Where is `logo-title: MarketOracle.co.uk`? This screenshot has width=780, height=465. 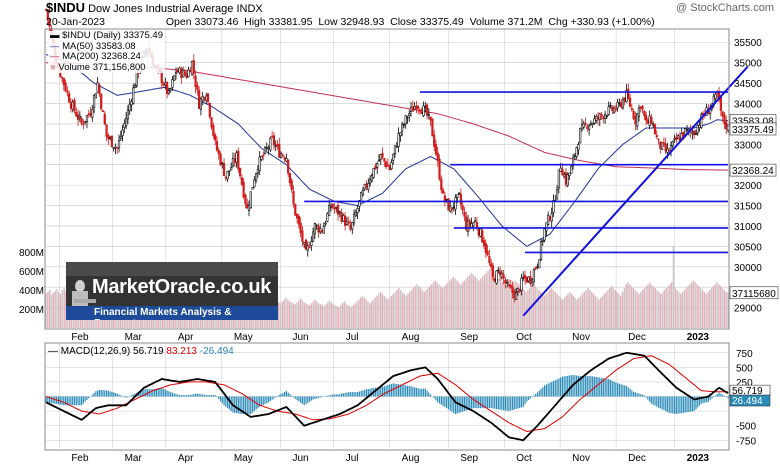 logo-title: MarketOracle.co.uk is located at coordinates (182, 287).